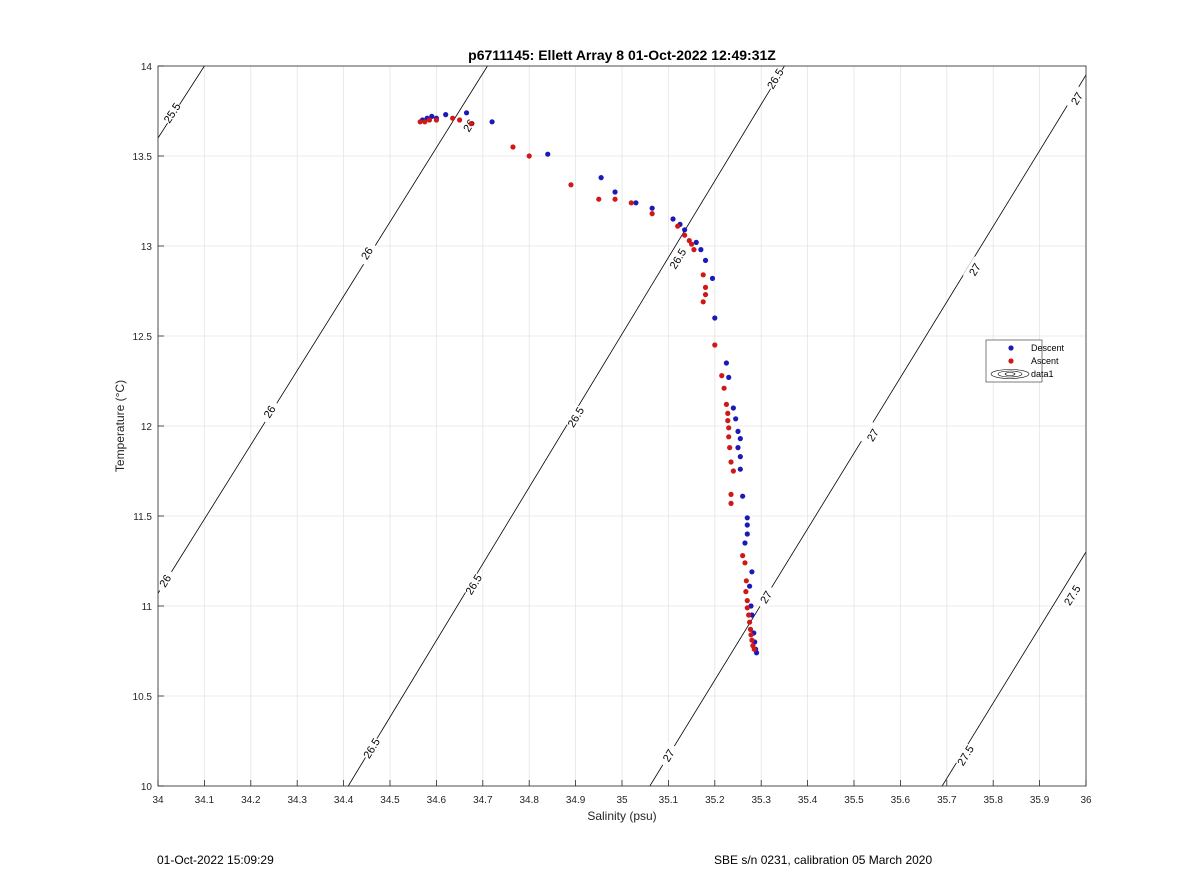  What do you see at coordinates (823, 860) in the screenshot?
I see `footer-calibration: SBE s/n 0231, calibration 05 March 2020` at bounding box center [823, 860].